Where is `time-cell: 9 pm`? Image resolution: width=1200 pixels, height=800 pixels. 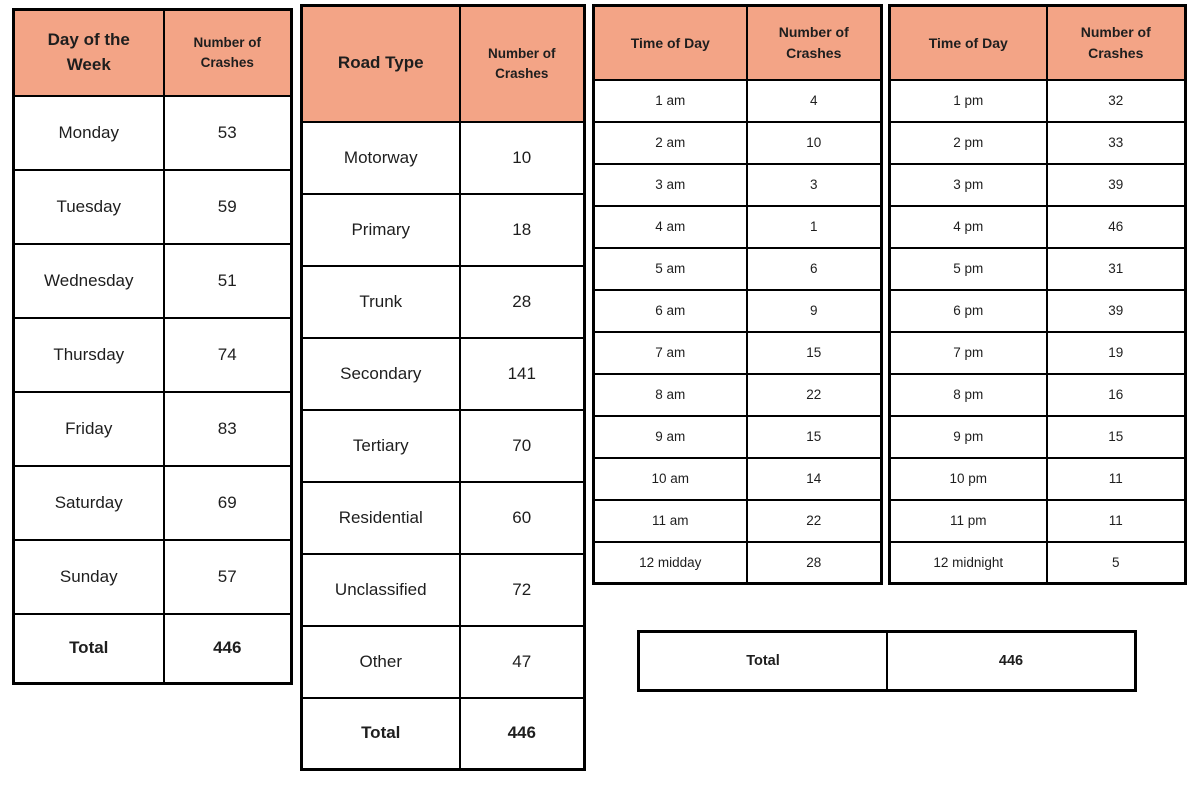 time-cell: 9 pm is located at coordinates (968, 436).